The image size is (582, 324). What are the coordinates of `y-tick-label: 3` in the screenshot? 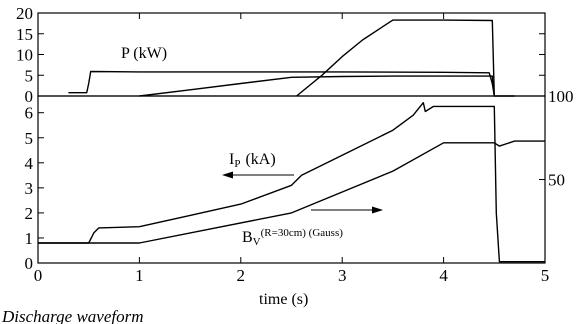 It's located at (29, 188).